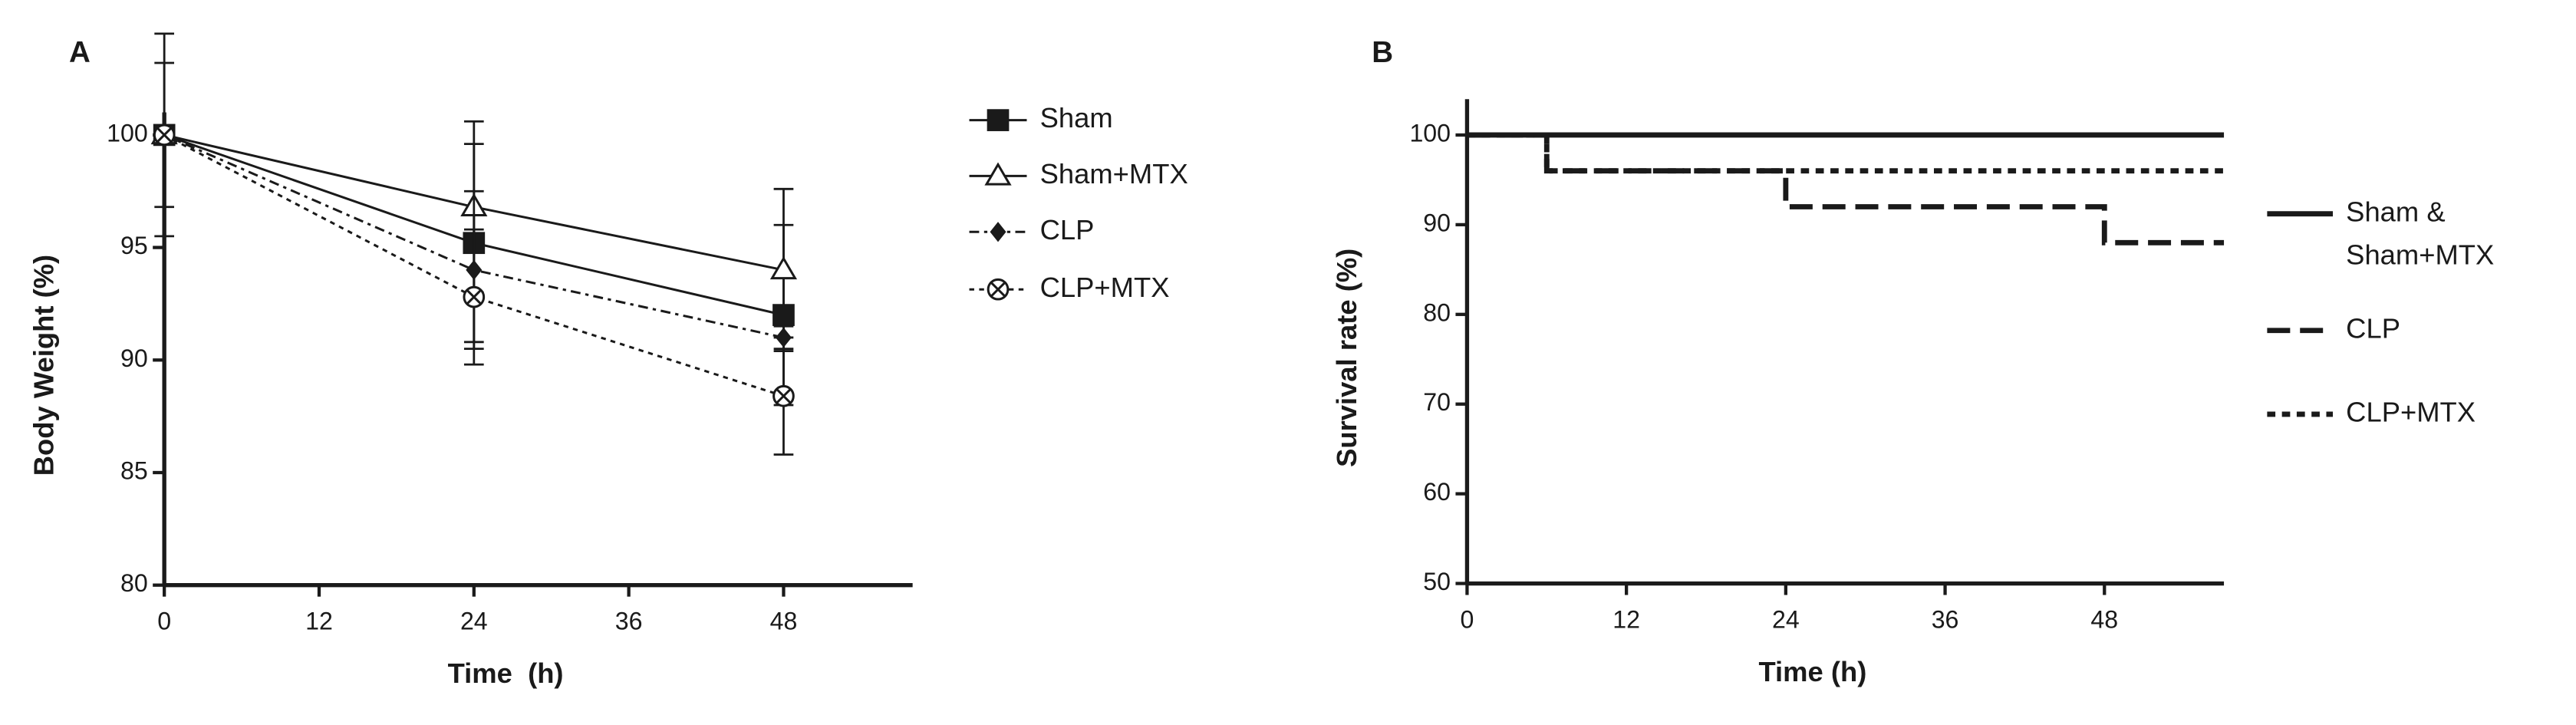 The height and width of the screenshot is (725, 2576). Describe the element at coordinates (1437, 492) in the screenshot. I see `y-tick-label: 60` at that location.